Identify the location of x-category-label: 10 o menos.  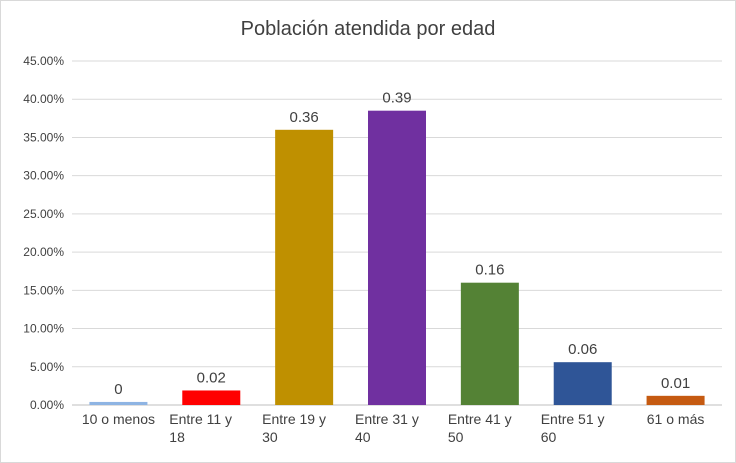
(118, 419).